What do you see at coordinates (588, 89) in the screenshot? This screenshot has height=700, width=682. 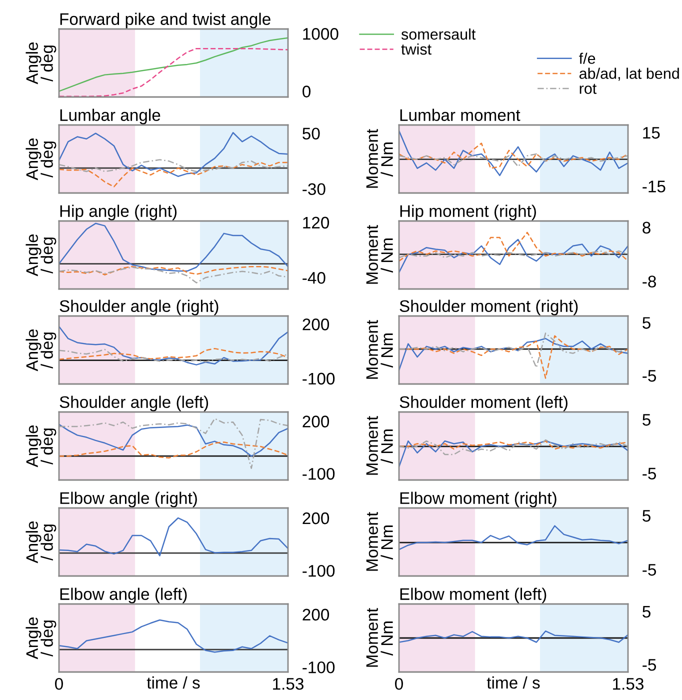 I see `legend-label: rot` at bounding box center [588, 89].